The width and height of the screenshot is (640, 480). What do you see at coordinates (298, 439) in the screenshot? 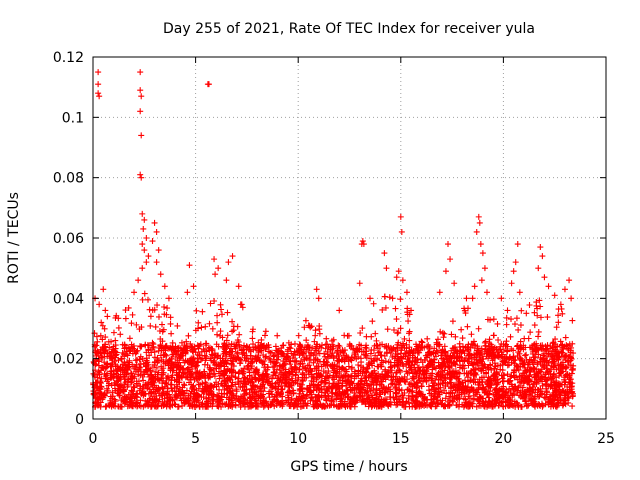
I see `x-tick-label: 10` at bounding box center [298, 439].